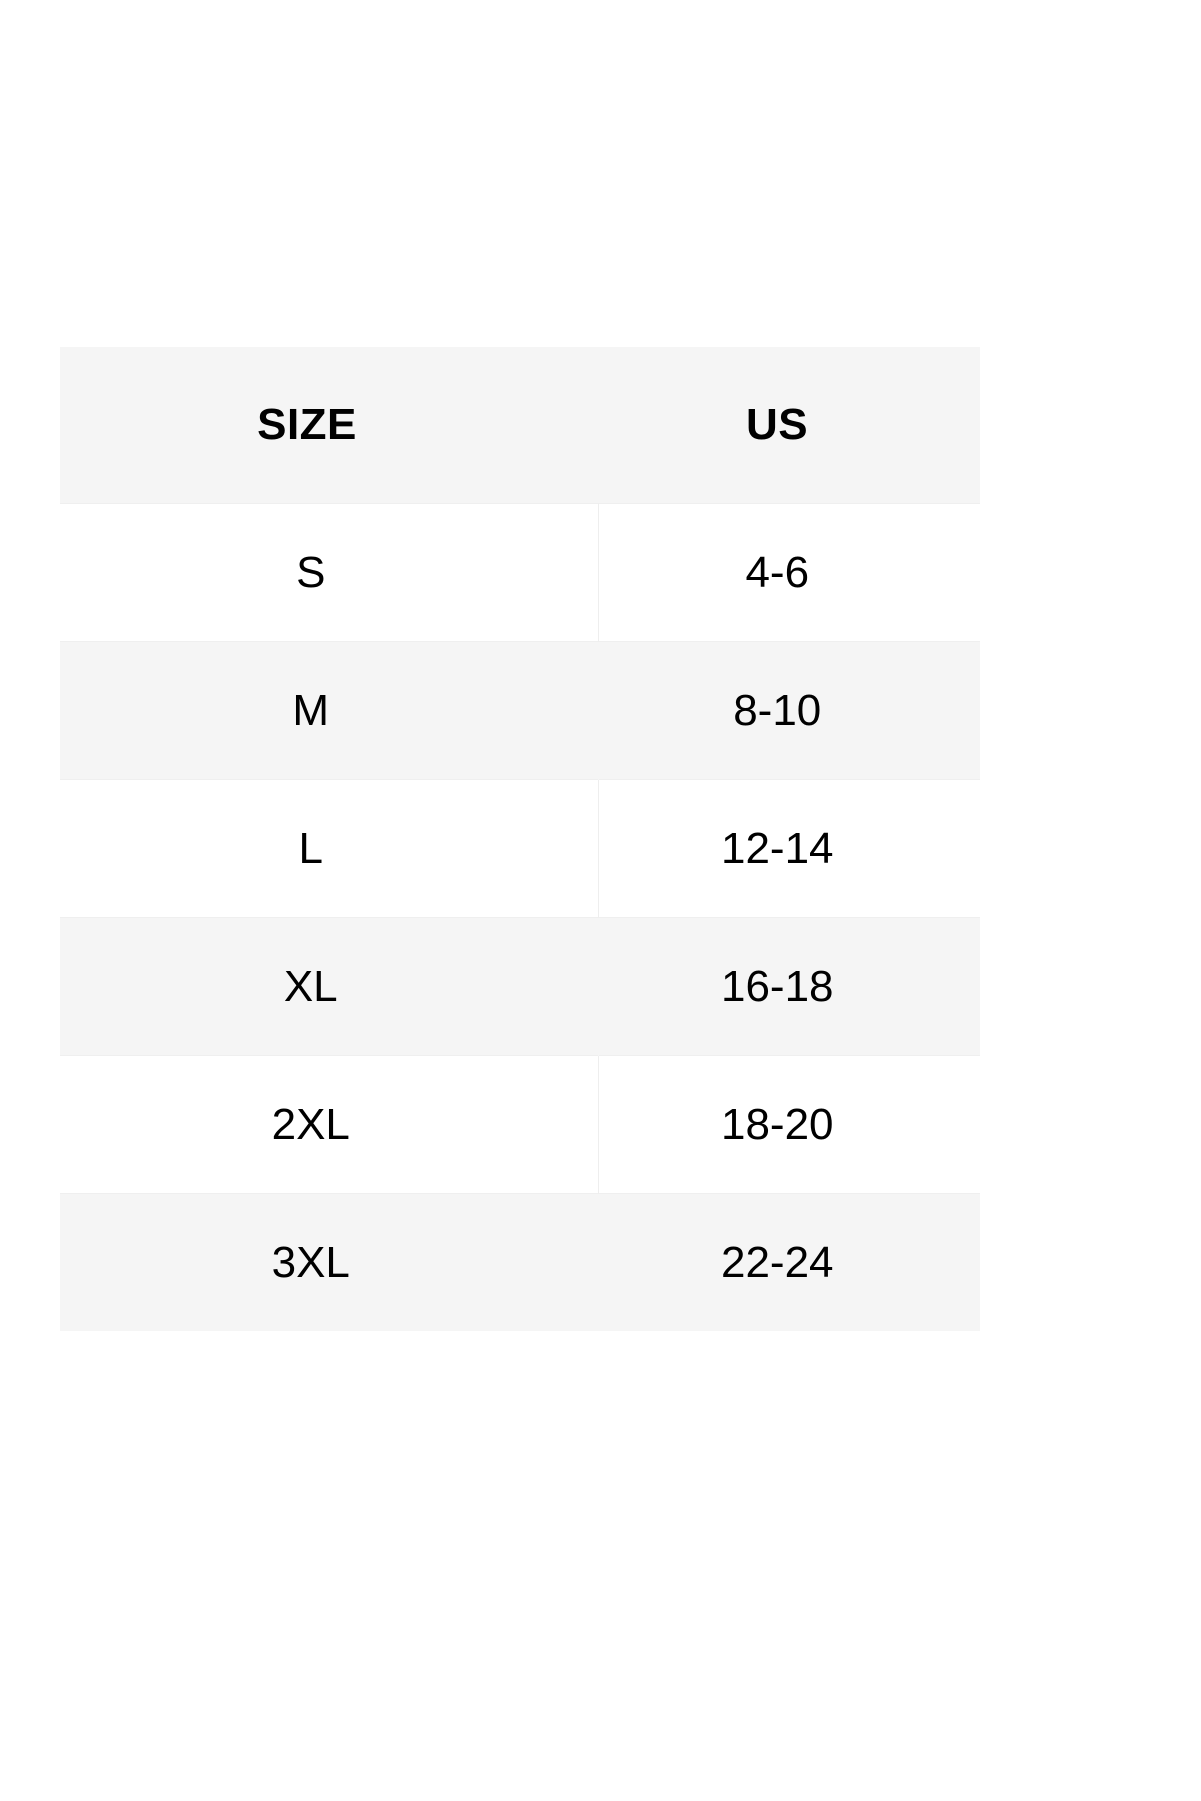 Image resolution: width=1201 pixels, height=1801 pixels. I want to click on cell-size-value: 2XL, so click(310, 1124).